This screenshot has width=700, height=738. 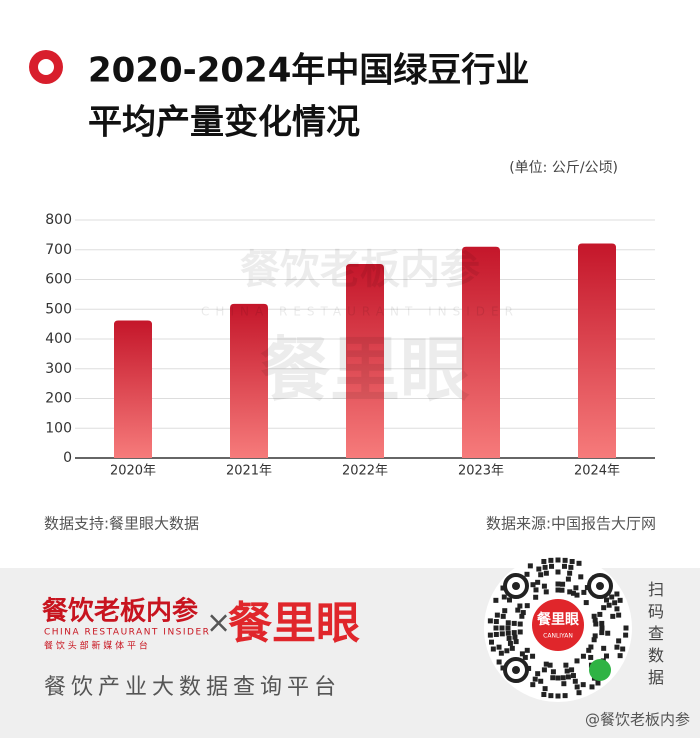 What do you see at coordinates (58, 280) in the screenshot?
I see `y-tick-label: 600` at bounding box center [58, 280].